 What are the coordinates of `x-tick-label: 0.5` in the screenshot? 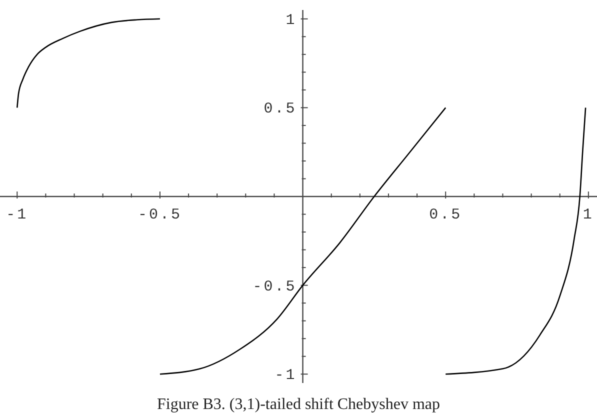 It's located at (445, 215).